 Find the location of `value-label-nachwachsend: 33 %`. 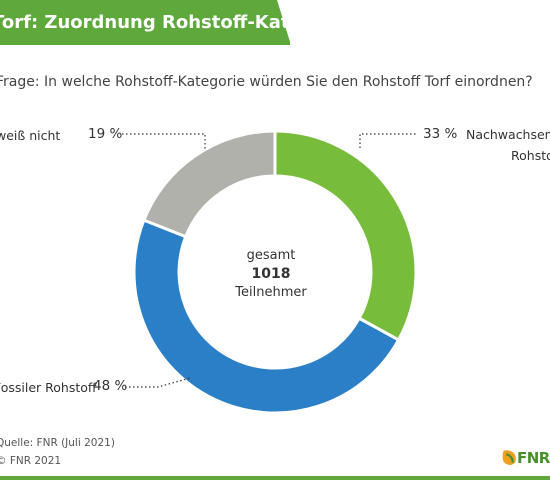

value-label-nachwachsend: 33 % is located at coordinates (440, 134).